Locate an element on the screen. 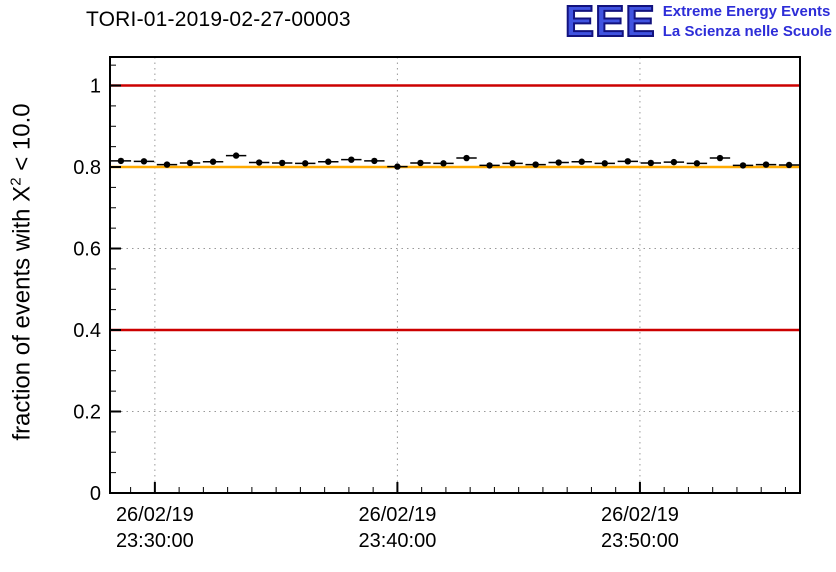  eee-logo-acronym: EEE is located at coordinates (610, 23).